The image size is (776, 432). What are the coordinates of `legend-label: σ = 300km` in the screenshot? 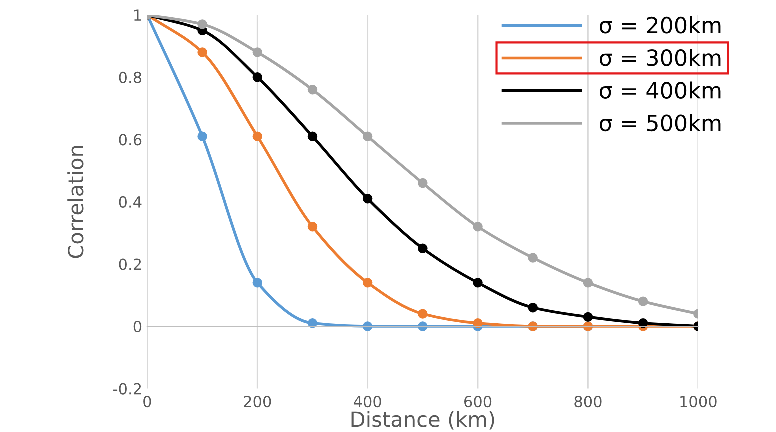 It's located at (660, 57).